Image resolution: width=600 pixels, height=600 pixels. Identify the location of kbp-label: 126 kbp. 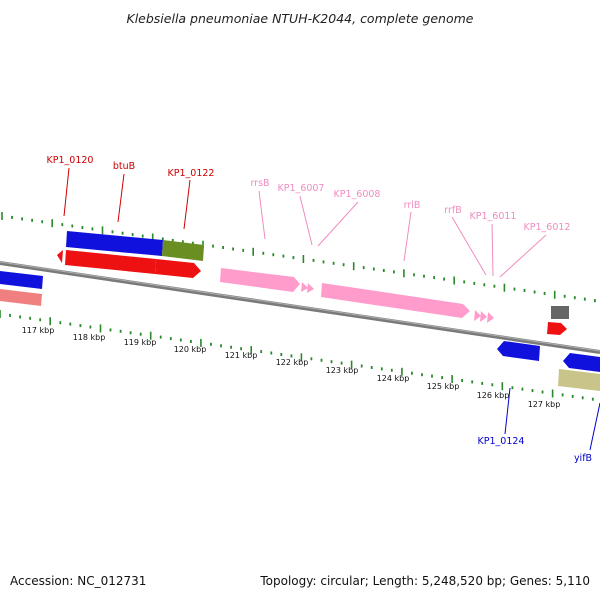
(493, 395).